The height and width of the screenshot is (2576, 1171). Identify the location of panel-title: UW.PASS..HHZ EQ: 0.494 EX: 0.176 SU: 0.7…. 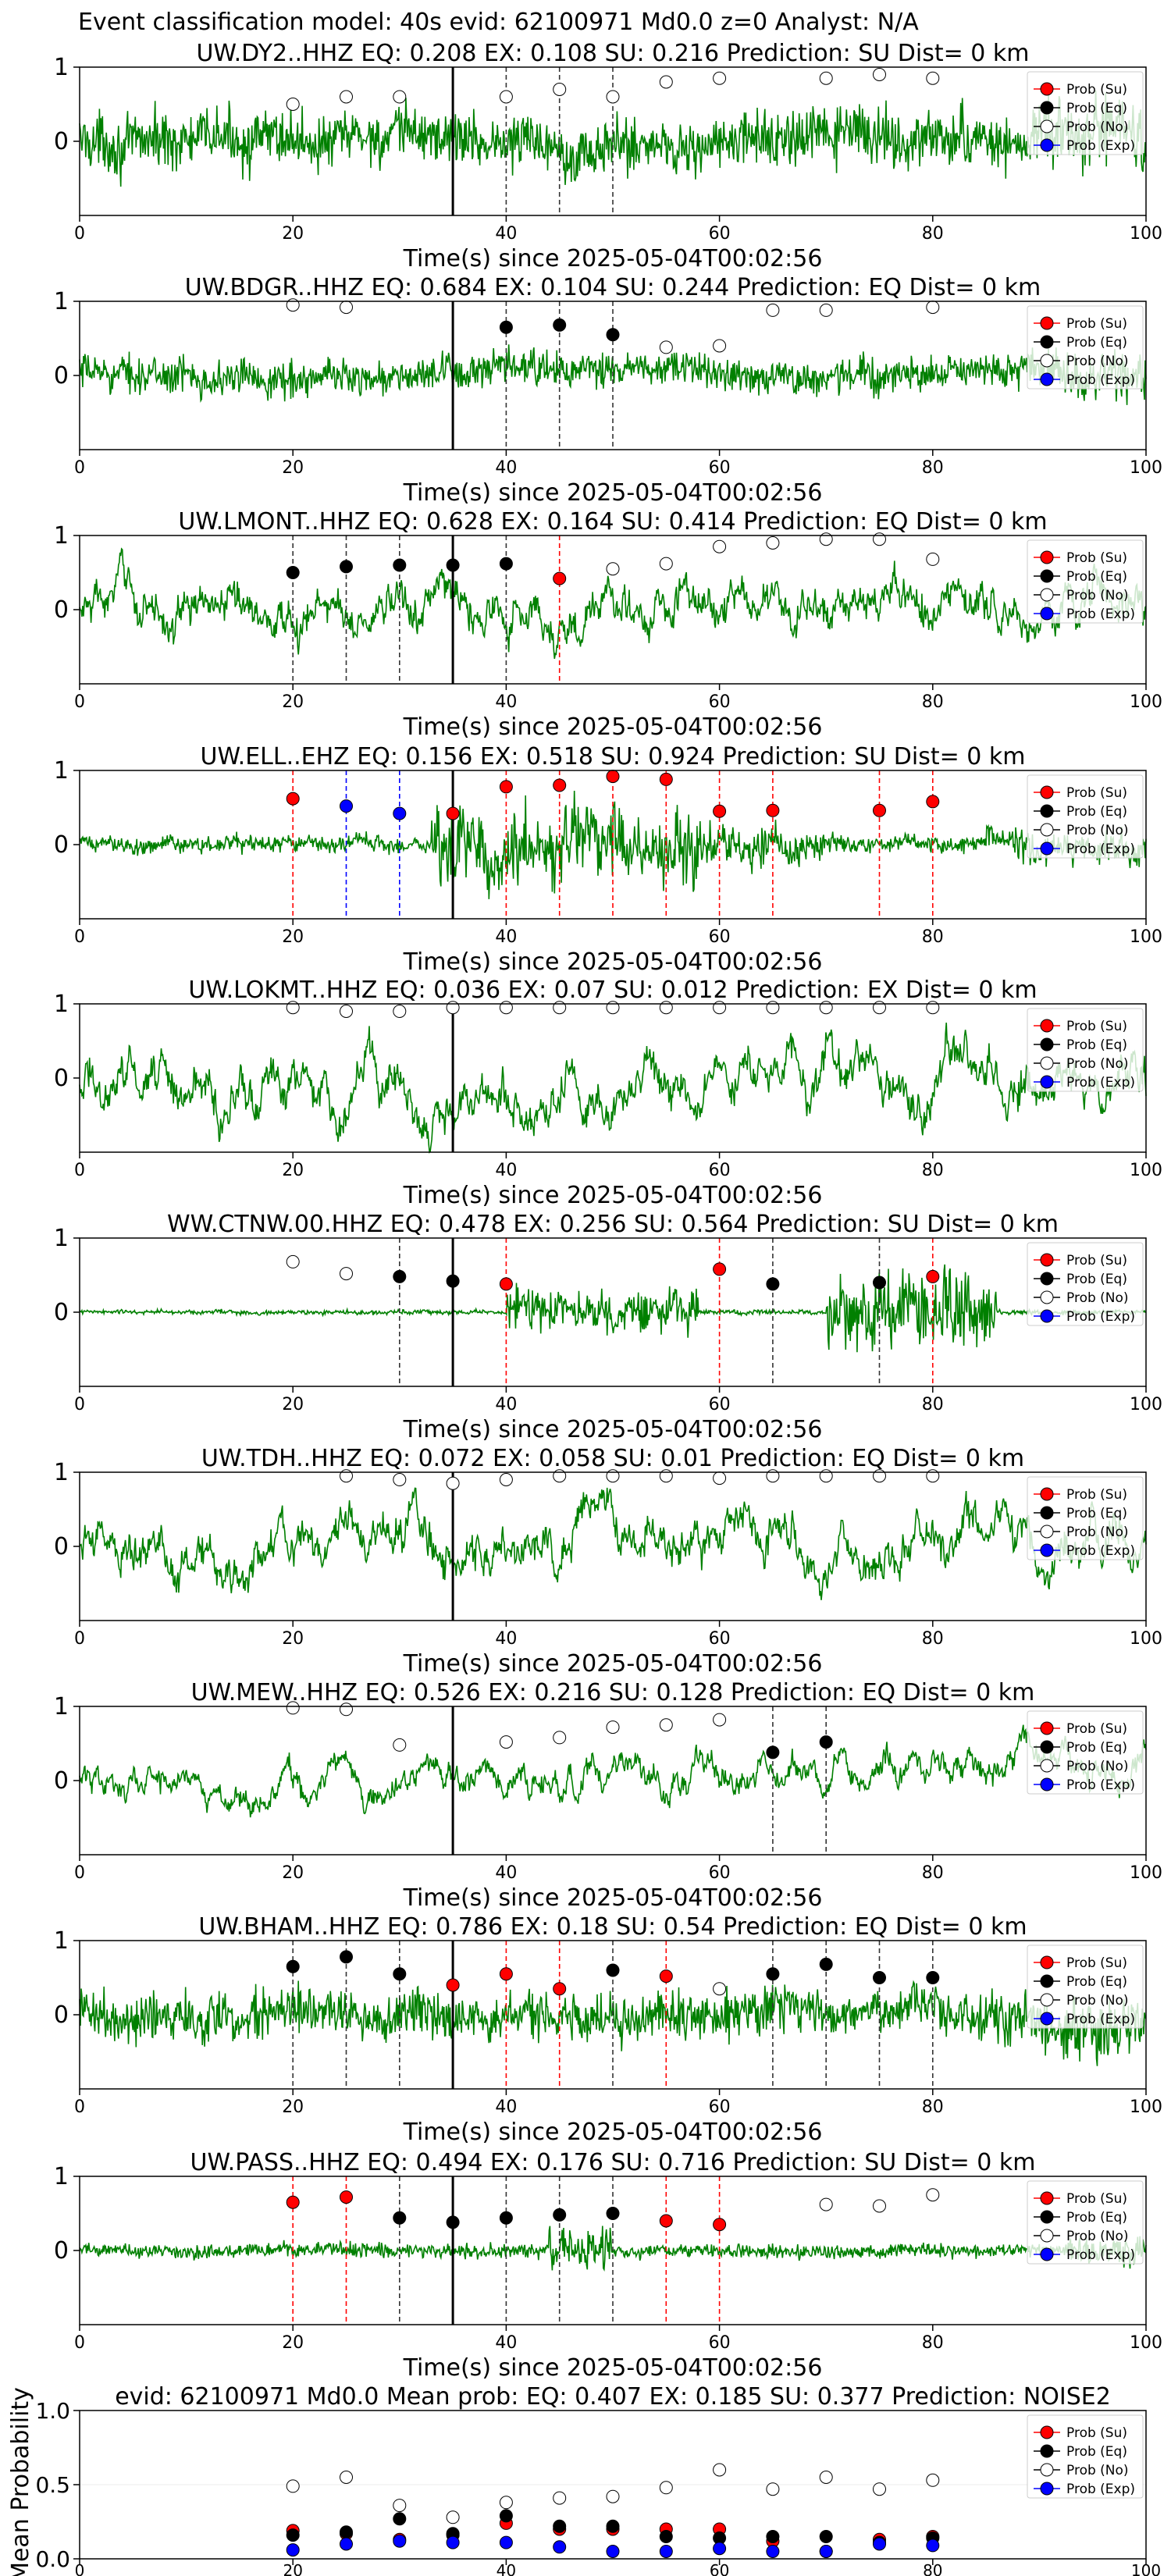
(613, 2162).